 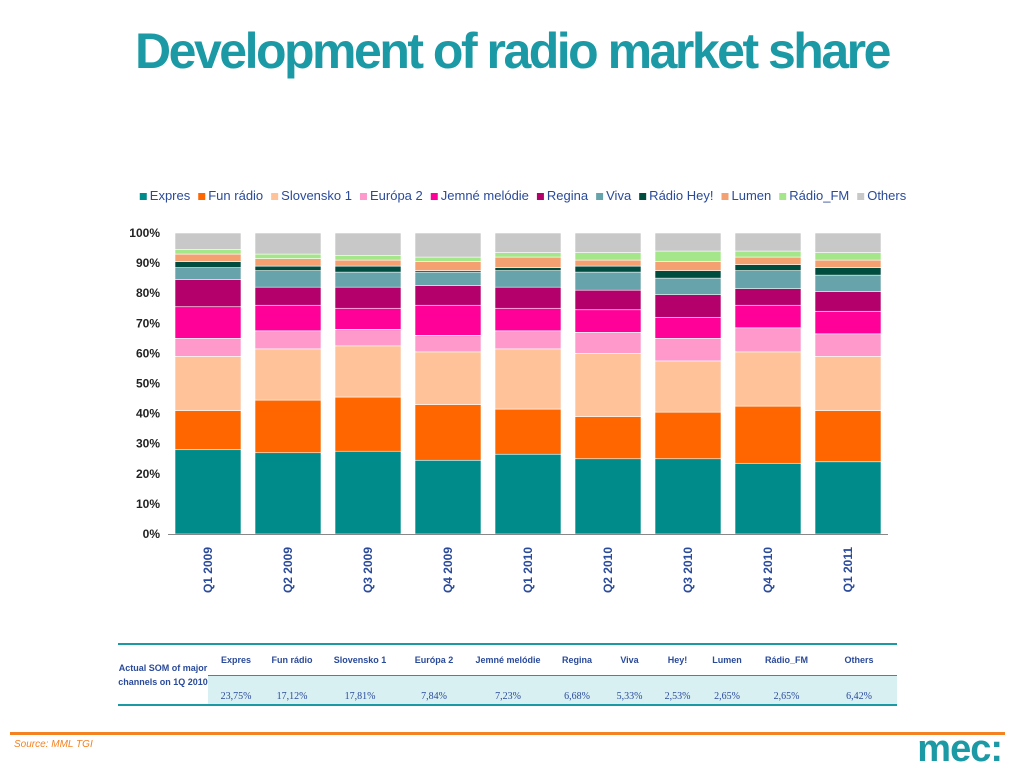 I want to click on x-tick-label: Q1 2010, so click(x=528, y=570).